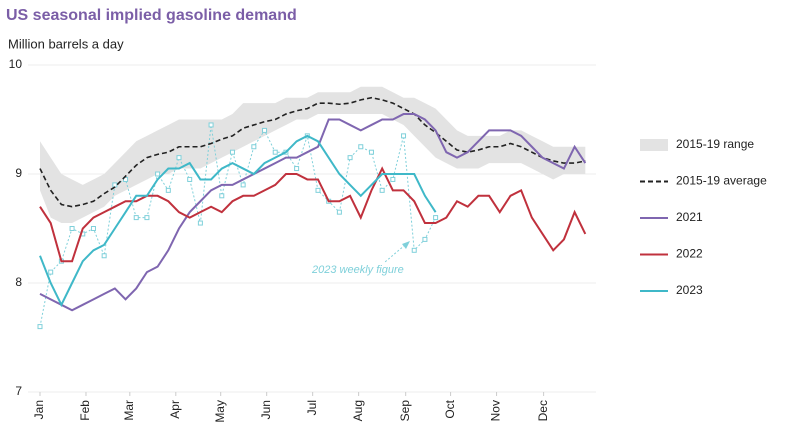 Image resolution: width=800 pixels, height=445 pixels. What do you see at coordinates (151, 15) in the screenshot?
I see `chart-title: US seasonal implied gasoline demand` at bounding box center [151, 15].